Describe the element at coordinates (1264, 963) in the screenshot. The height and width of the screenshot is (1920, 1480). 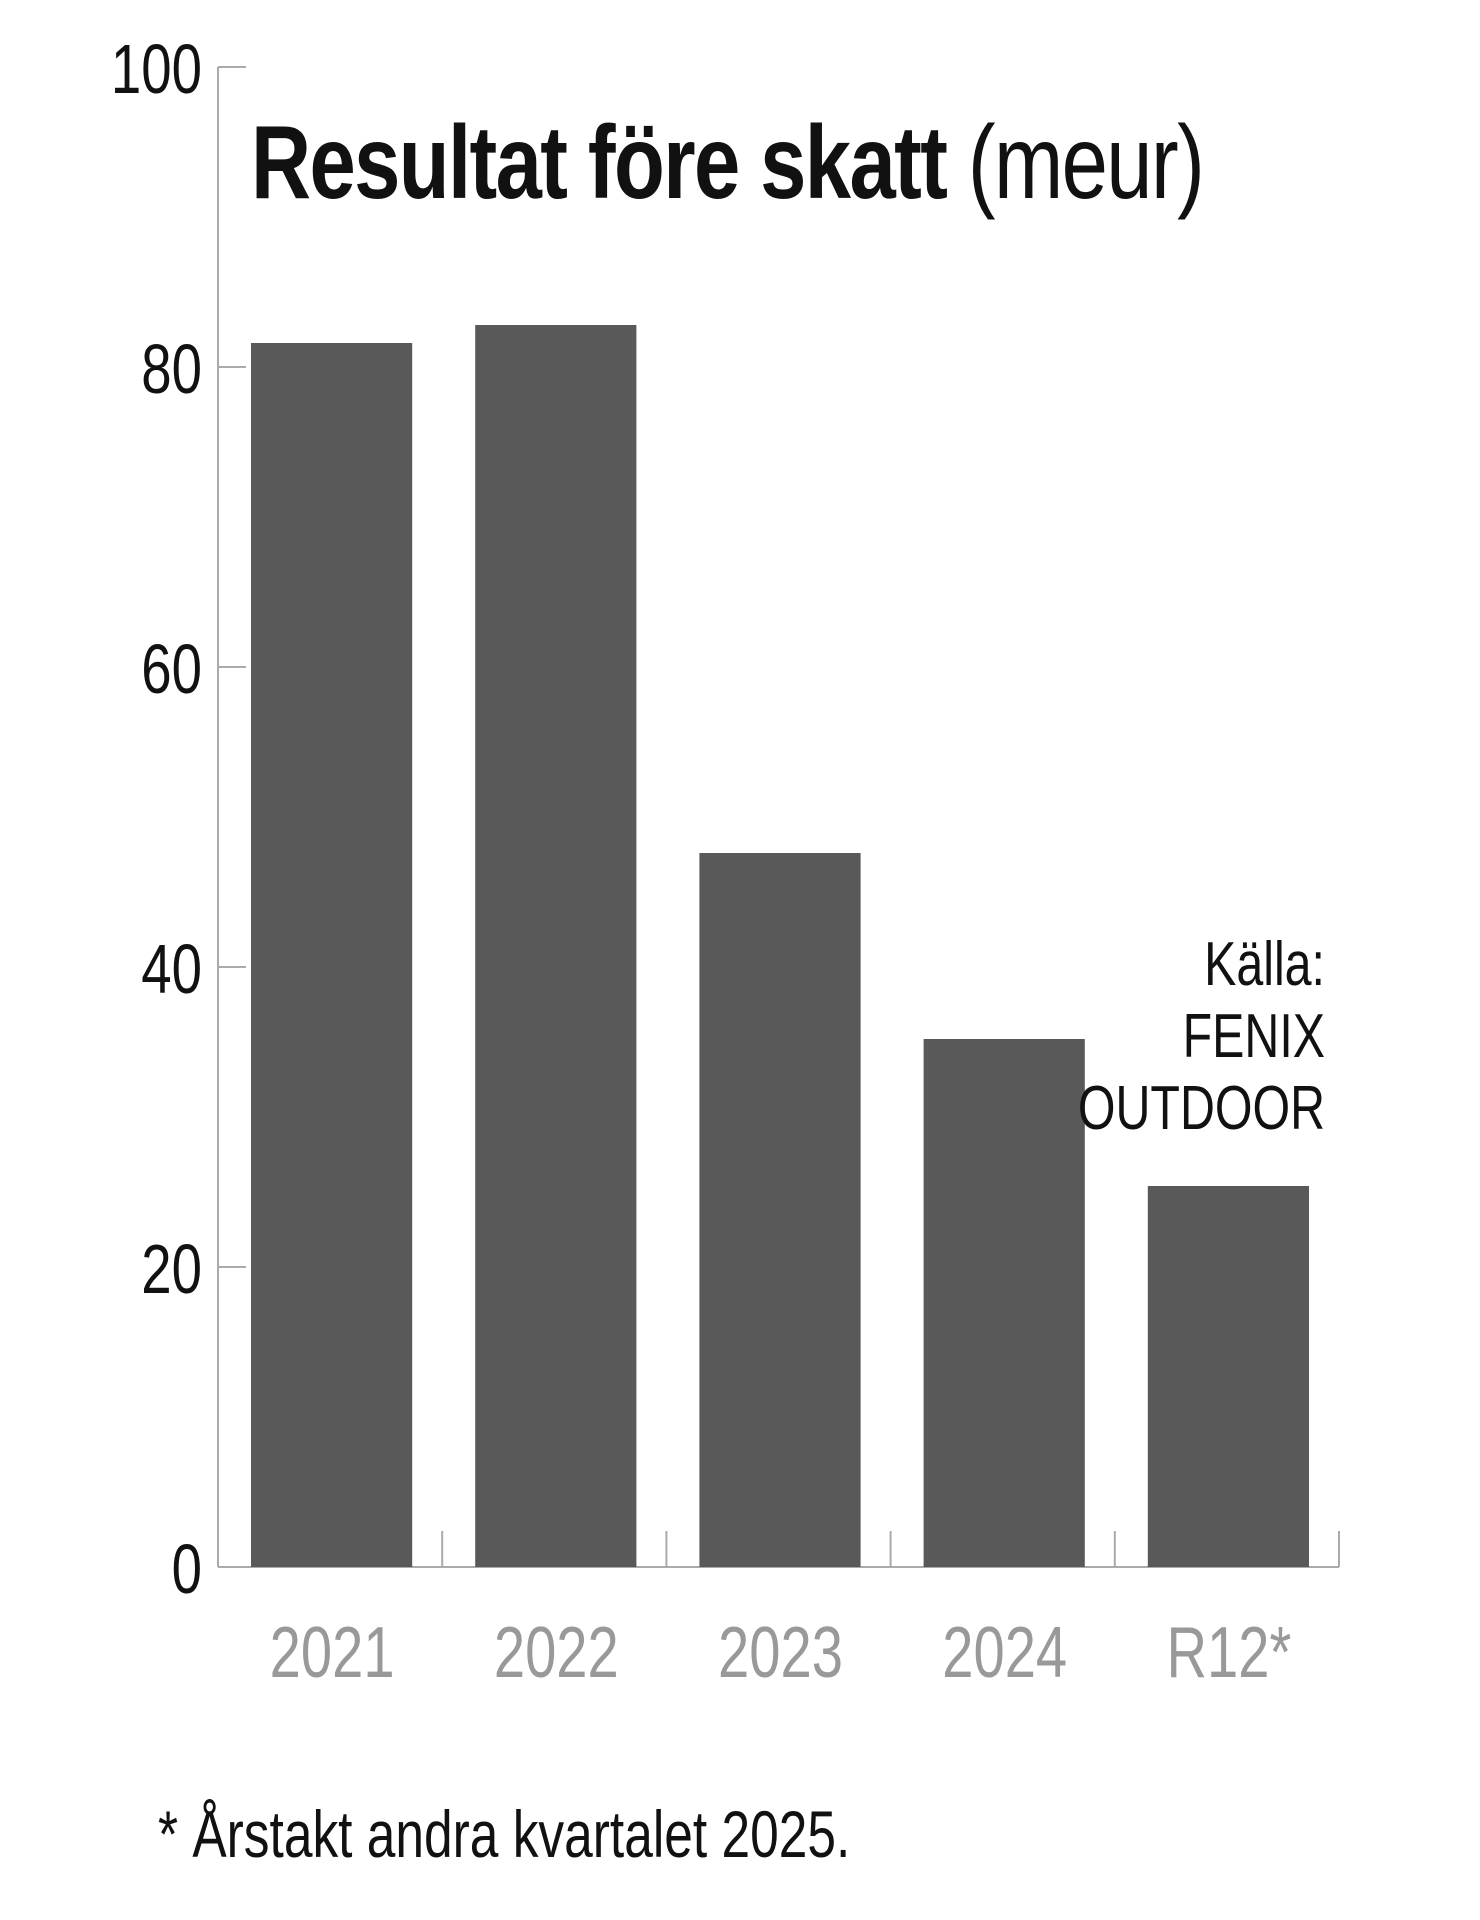
I see `source-label: Källa:` at that location.